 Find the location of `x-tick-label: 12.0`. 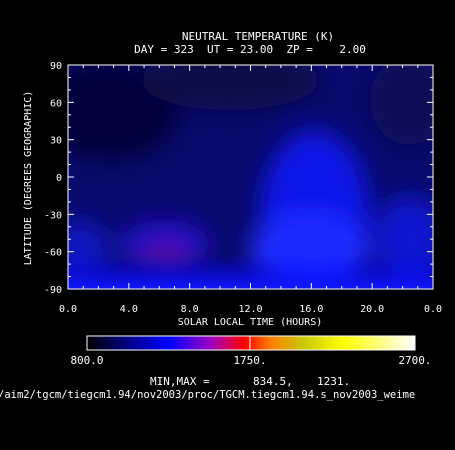

x-tick-label: 12.0 is located at coordinates (250, 309).